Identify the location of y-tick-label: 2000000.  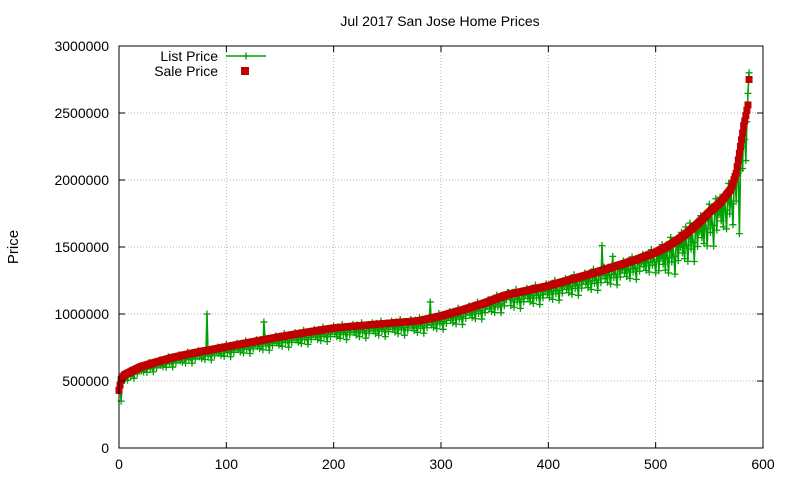
(81, 180).